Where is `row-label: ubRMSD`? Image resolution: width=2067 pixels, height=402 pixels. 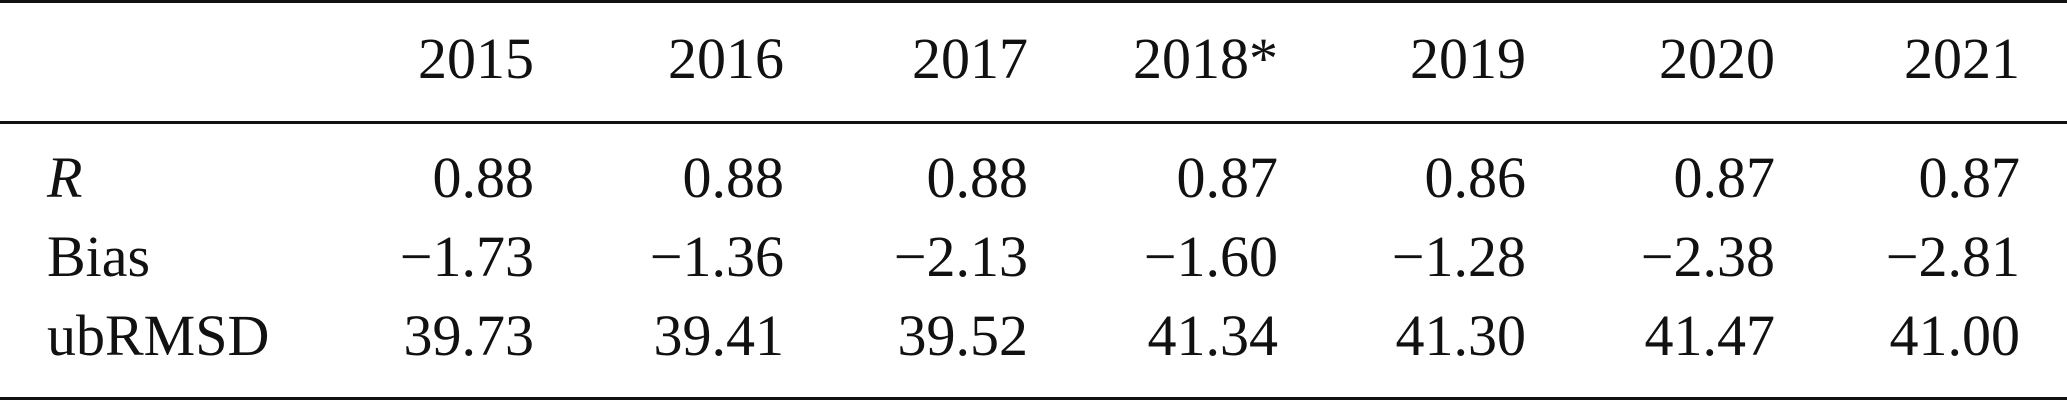
row-label: ubRMSD is located at coordinates (158, 335).